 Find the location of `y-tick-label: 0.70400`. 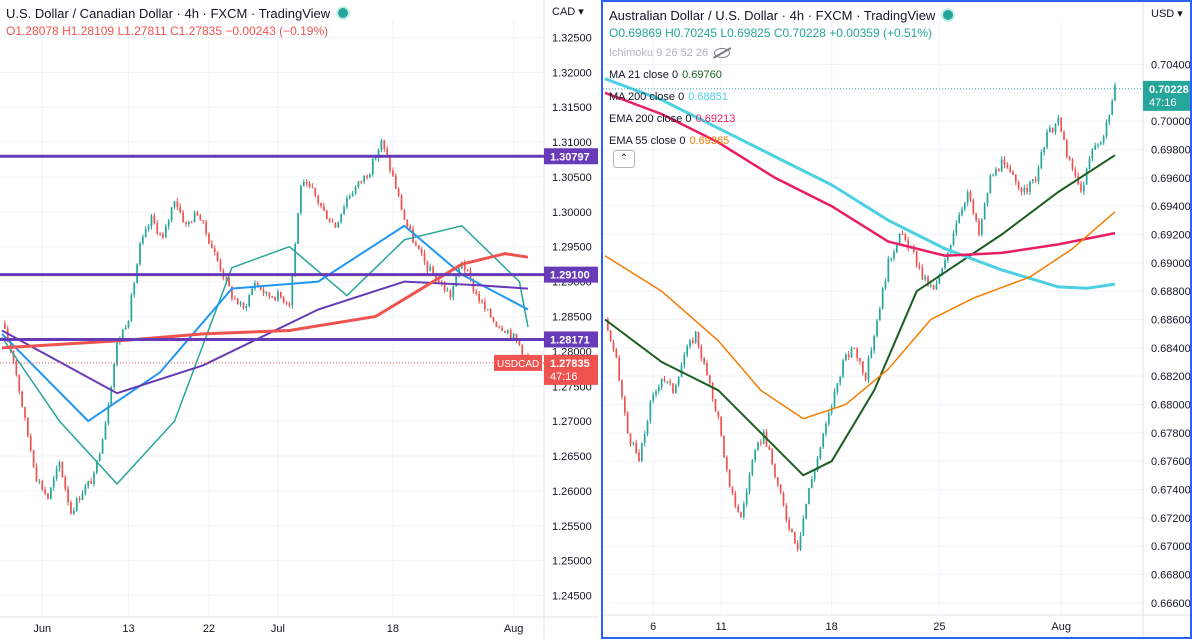

y-tick-label: 0.70400 is located at coordinates (1170, 66).